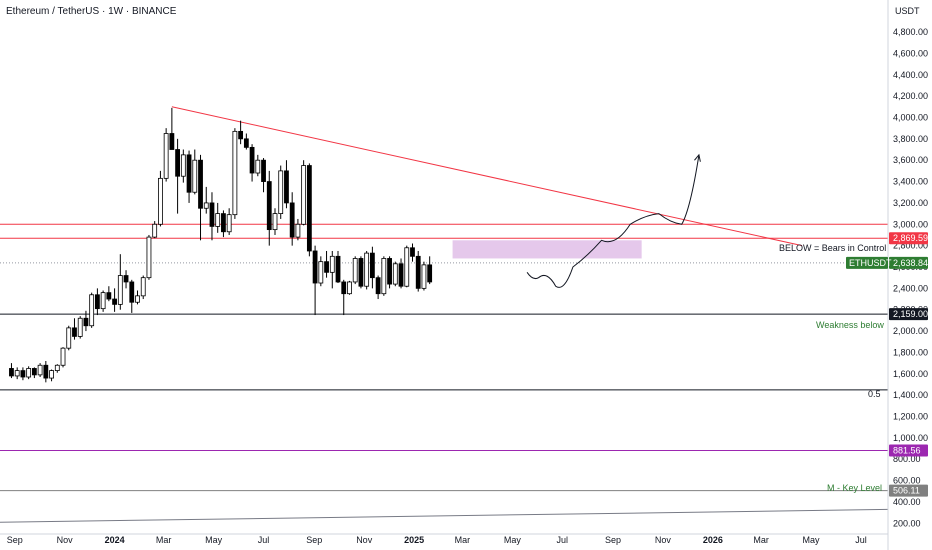 The image size is (932, 550). What do you see at coordinates (613, 221) in the screenshot?
I see `projection-path` at bounding box center [613, 221].